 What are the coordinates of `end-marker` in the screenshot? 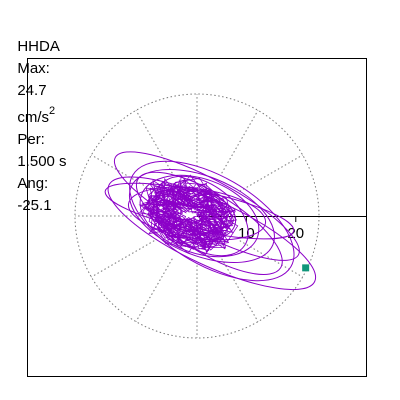 It's located at (306, 268).